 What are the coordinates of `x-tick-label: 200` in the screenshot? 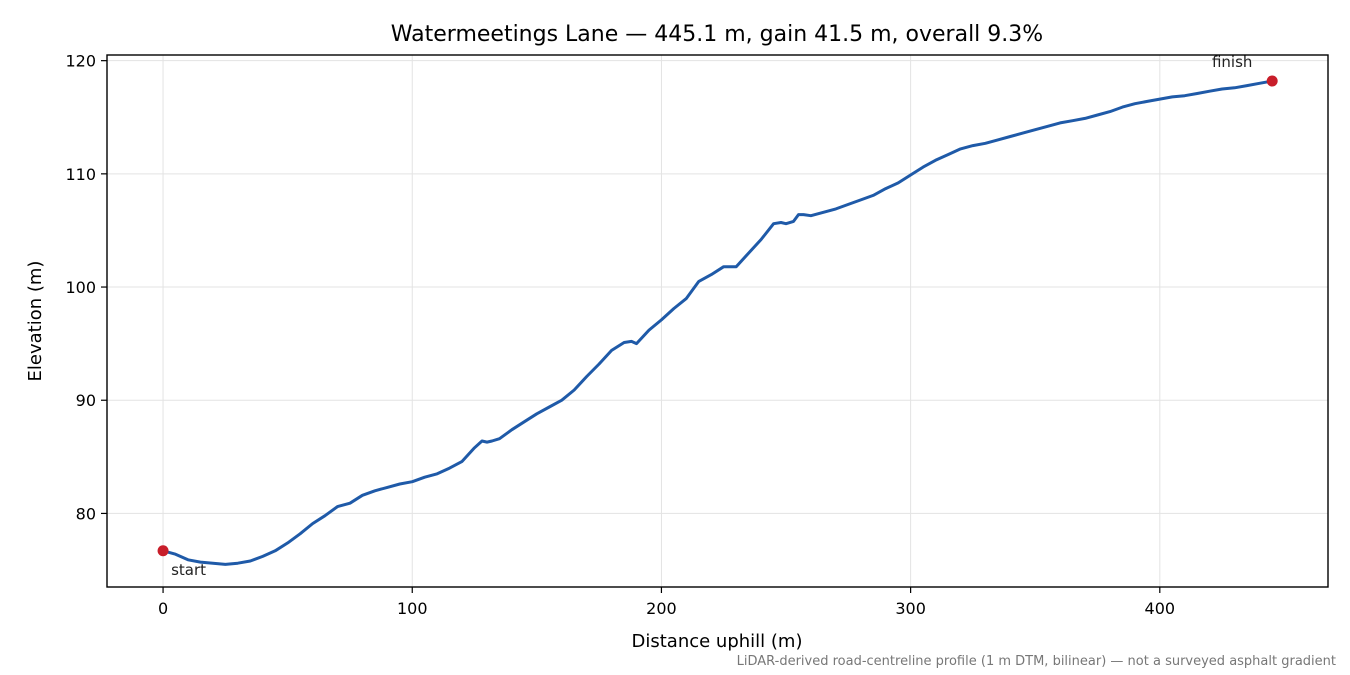 It's located at (661, 608).